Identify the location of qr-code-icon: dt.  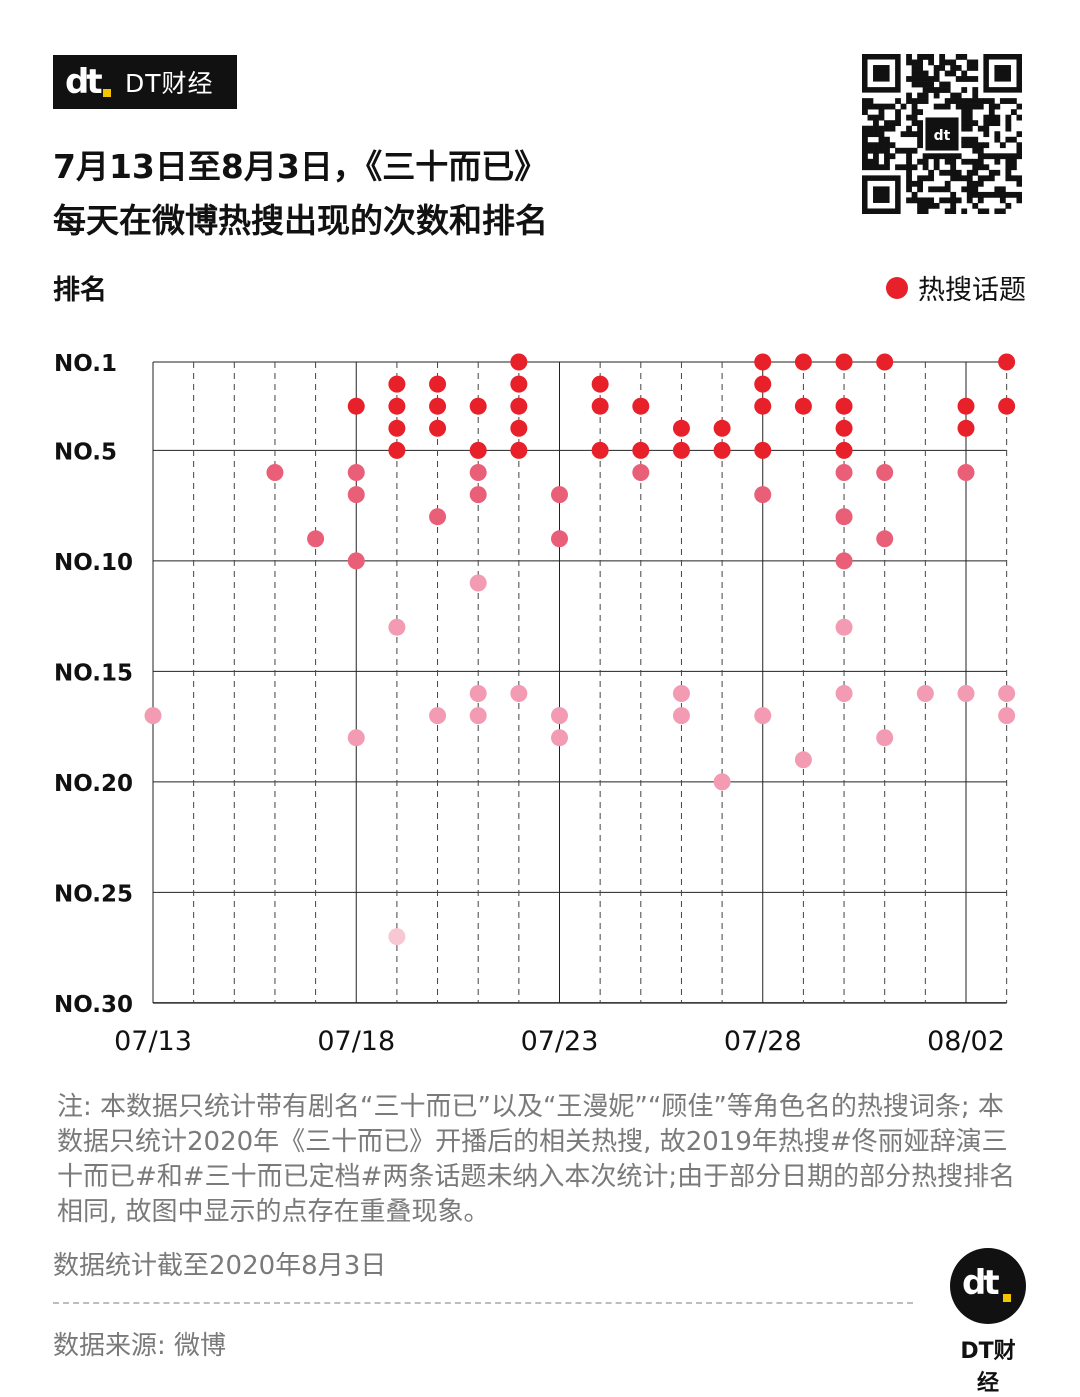
(942, 134).